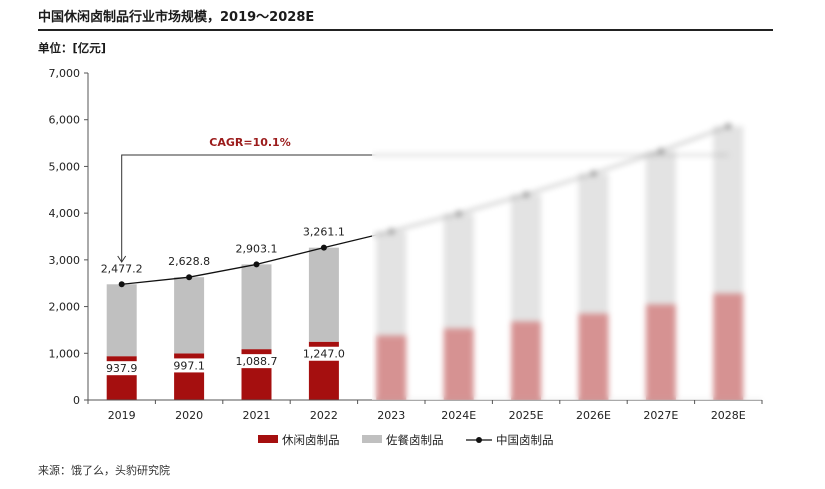 The height and width of the screenshot is (489, 825). I want to click on x-tick-label: 2027E, so click(660, 415).